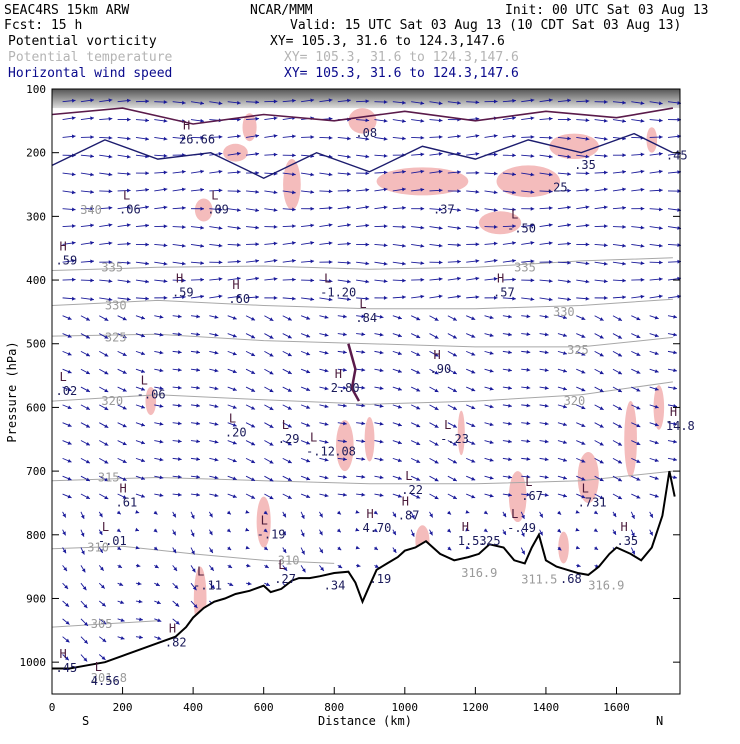 Image resolution: width=740 pixels, height=744 pixels. I want to click on x-tick-label: 0, so click(52, 707).